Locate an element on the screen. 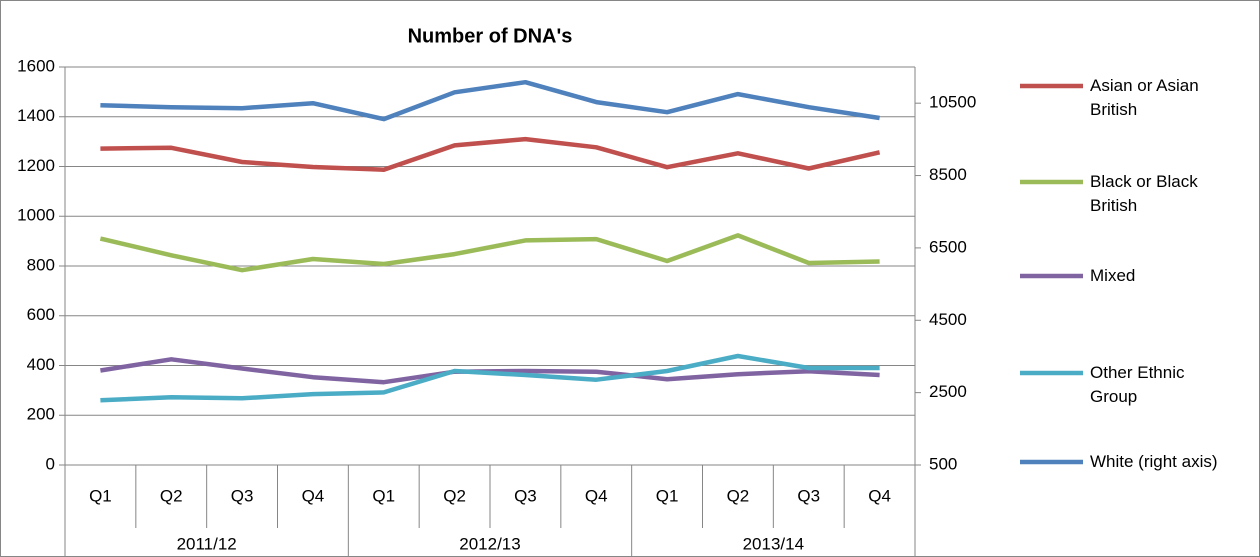 The width and height of the screenshot is (1260, 557). y2-tick-label: 4500 is located at coordinates (948, 319).